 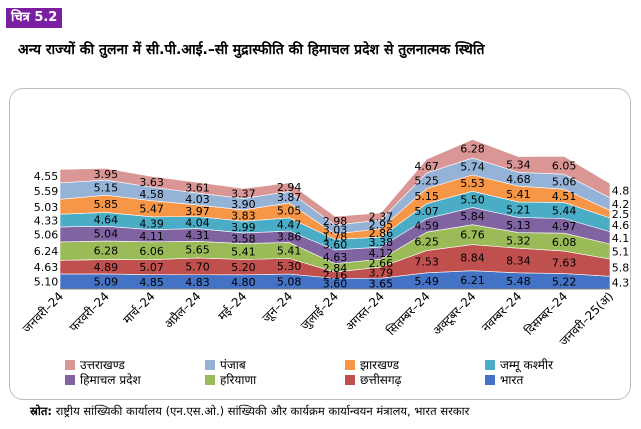 What do you see at coordinates (289, 237) in the screenshot?
I see `data-label: 3.86` at bounding box center [289, 237].